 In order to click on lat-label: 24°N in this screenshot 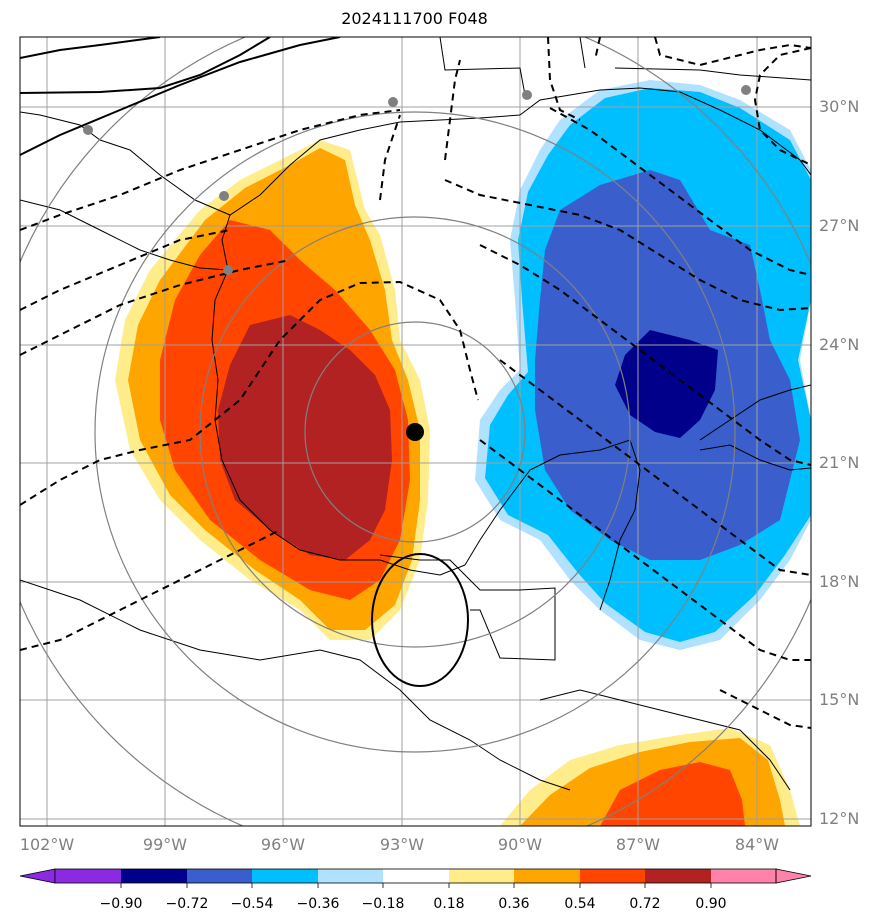, I will do `click(839, 344)`.